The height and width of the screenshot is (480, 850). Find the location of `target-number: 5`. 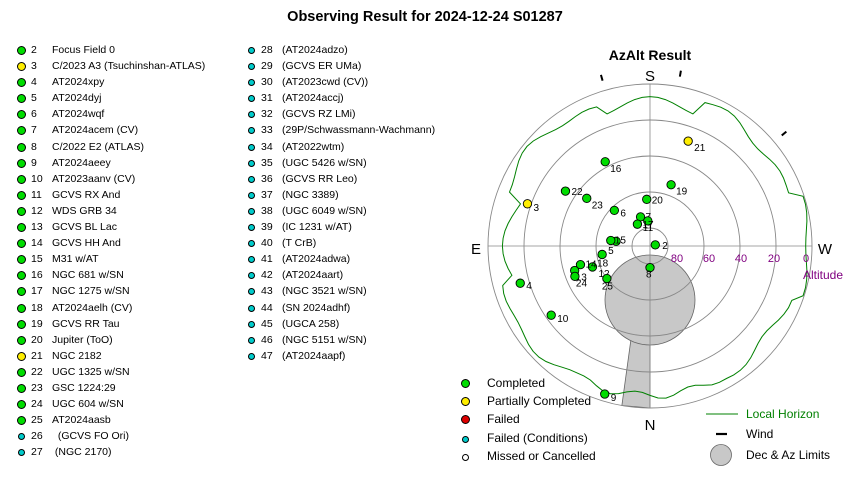

target-number: 5 is located at coordinates (34, 98).